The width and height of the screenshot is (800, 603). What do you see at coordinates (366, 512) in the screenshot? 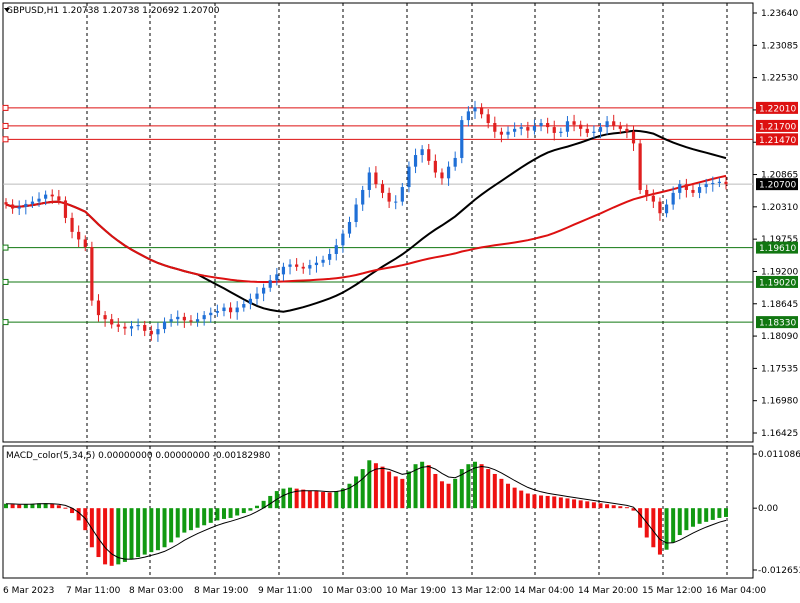
I see `macd-signal-line` at bounding box center [366, 512].